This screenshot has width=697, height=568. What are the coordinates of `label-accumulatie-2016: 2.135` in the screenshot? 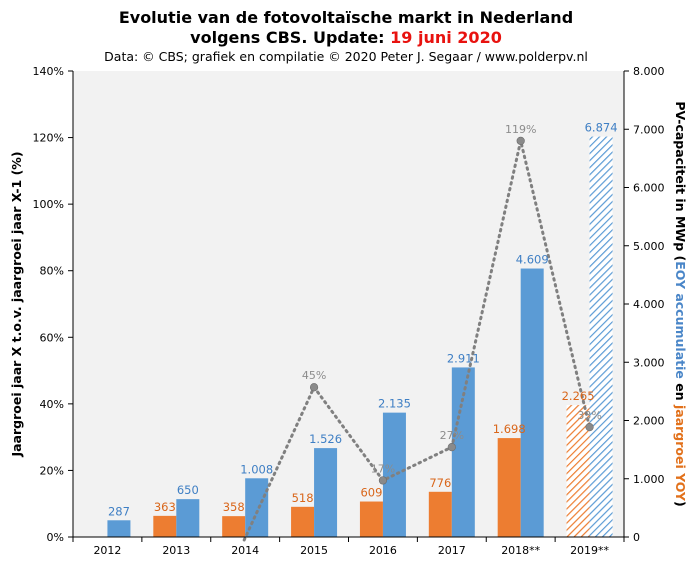 It's located at (394, 404).